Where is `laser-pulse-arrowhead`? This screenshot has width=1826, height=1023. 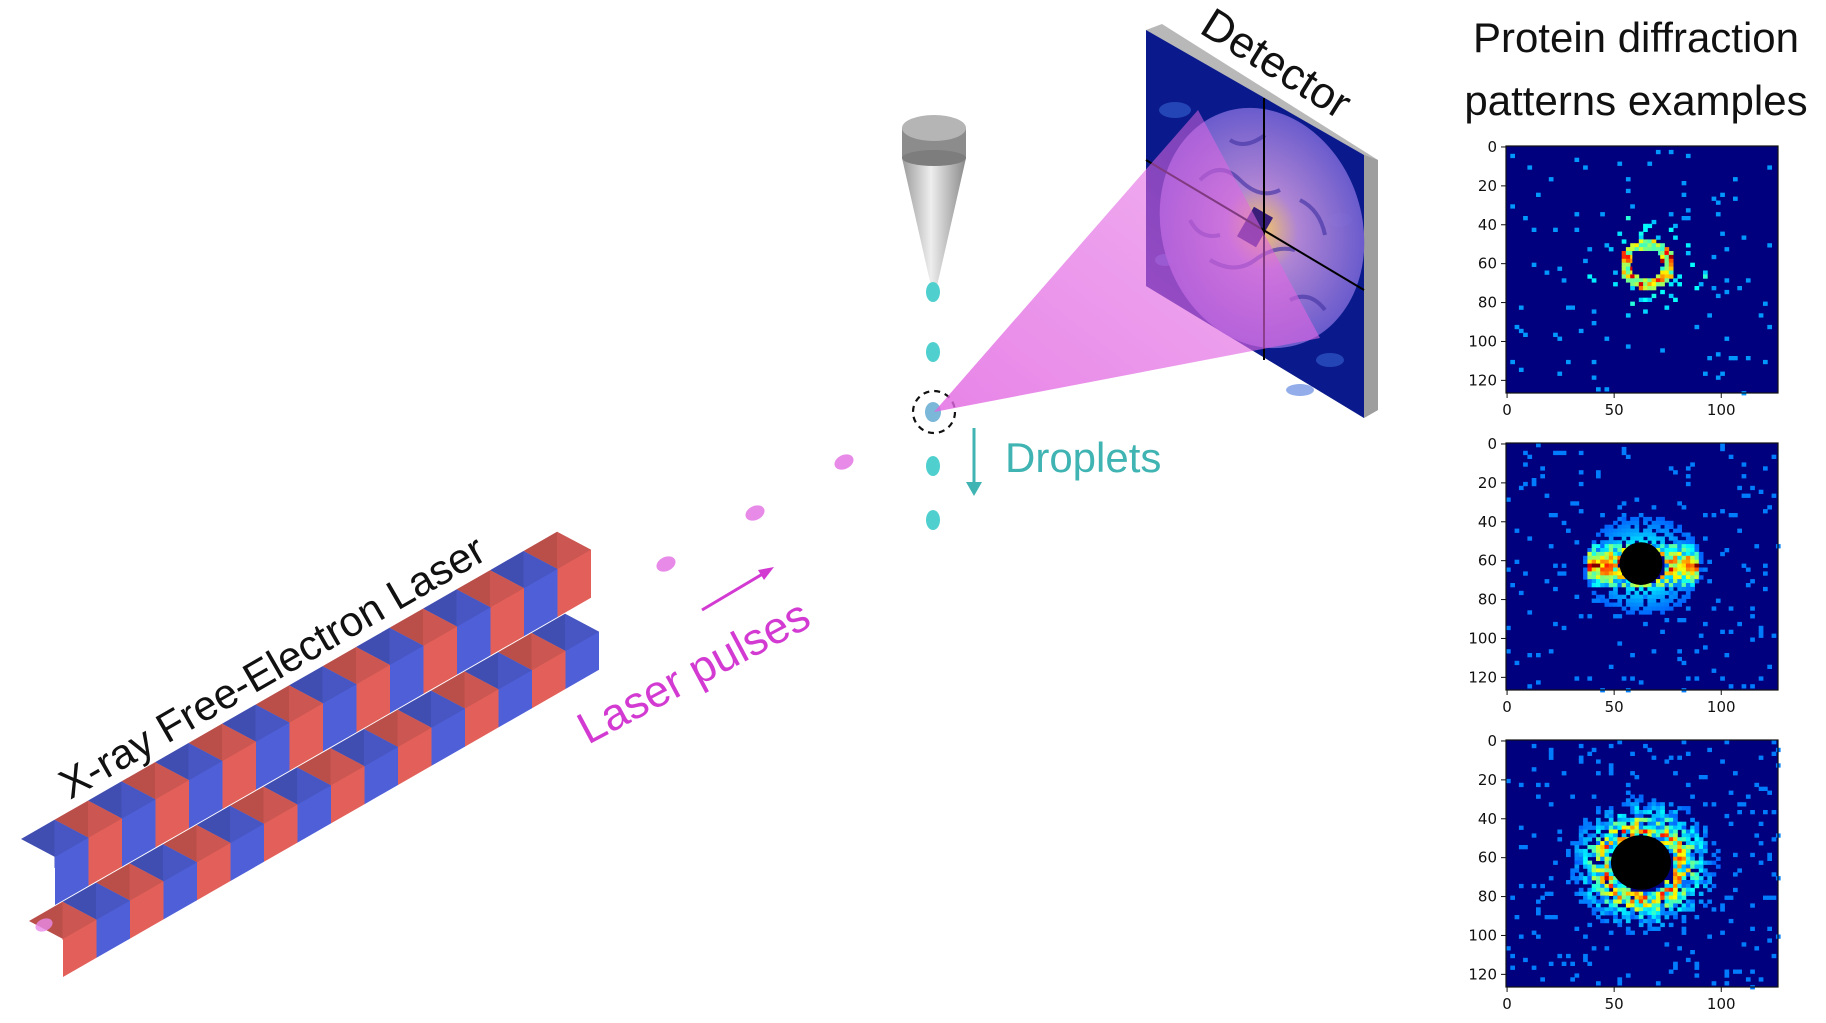
laser-pulse-arrowhead is located at coordinates (766, 573).